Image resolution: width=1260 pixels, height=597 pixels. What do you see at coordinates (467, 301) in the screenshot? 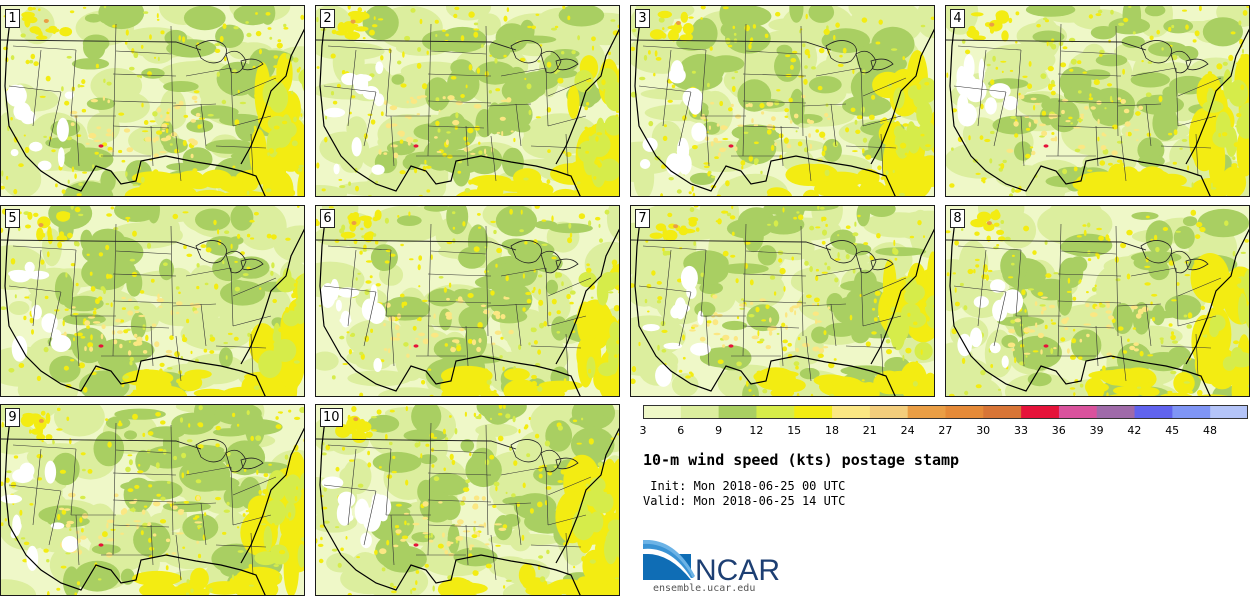
I see `member-map-panel: 6` at bounding box center [467, 301].